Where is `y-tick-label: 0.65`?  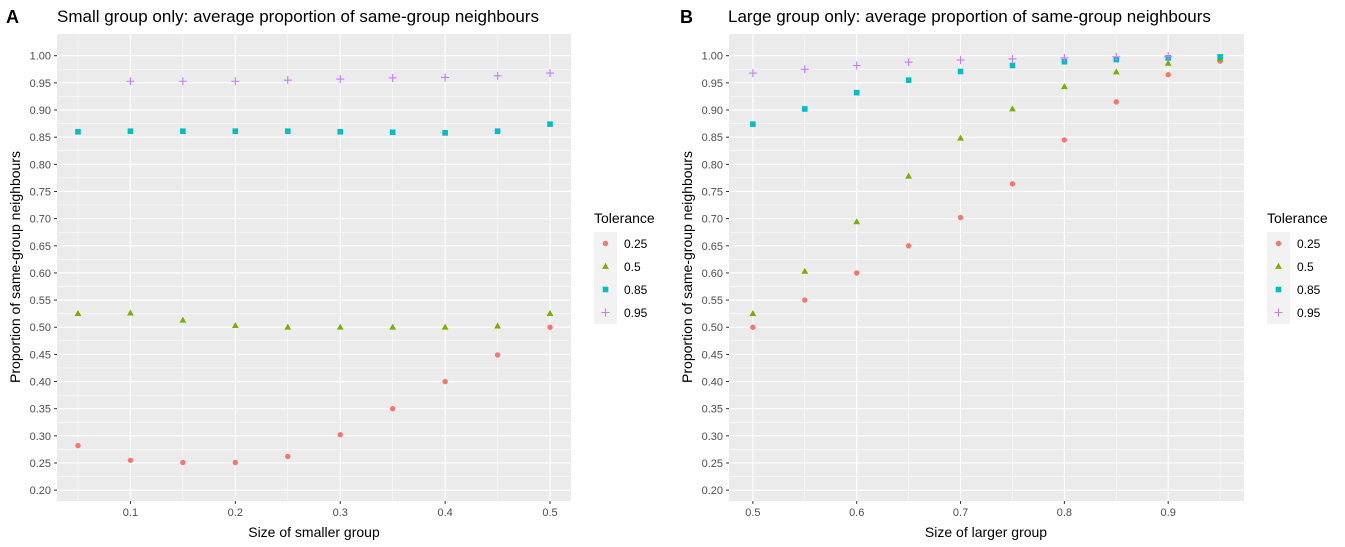 y-tick-label: 0.65 is located at coordinates (712, 247).